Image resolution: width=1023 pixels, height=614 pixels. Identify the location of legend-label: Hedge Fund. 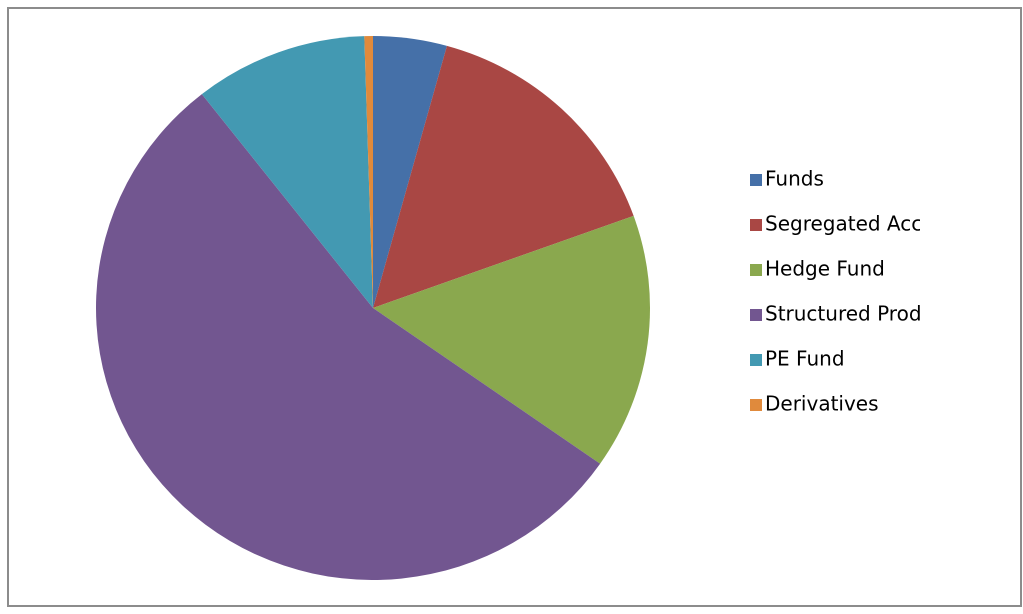
(825, 269).